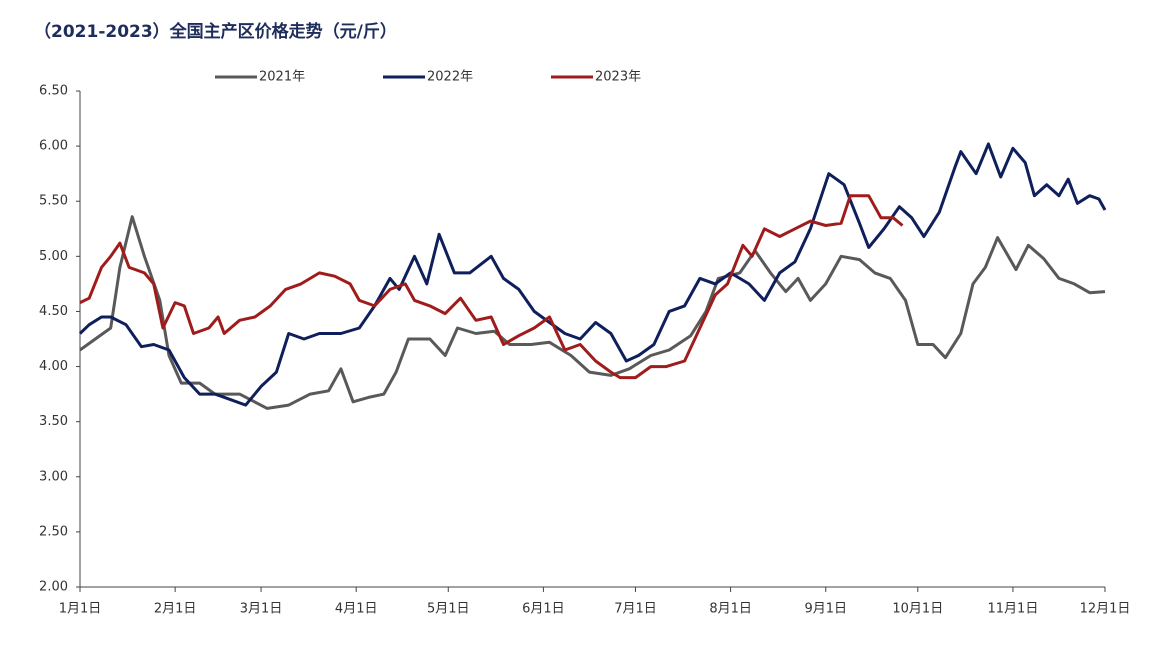 The height and width of the screenshot is (662, 1160). I want to click on y-tick-label: 2.00, so click(53, 587).